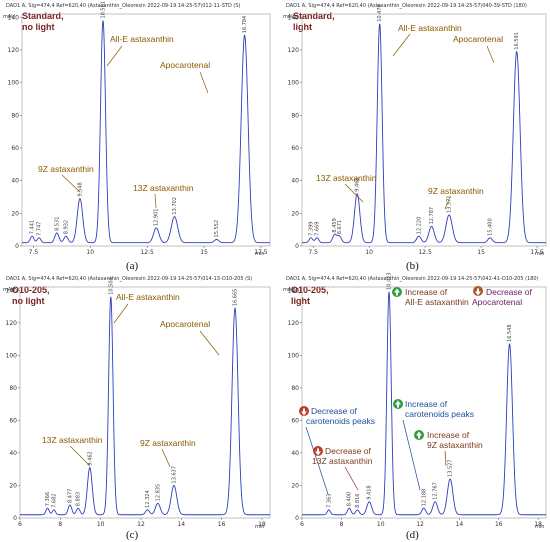  Describe the element at coordinates (174, 475) in the screenshot. I see `peak-rt-label: 13.637` at that location.